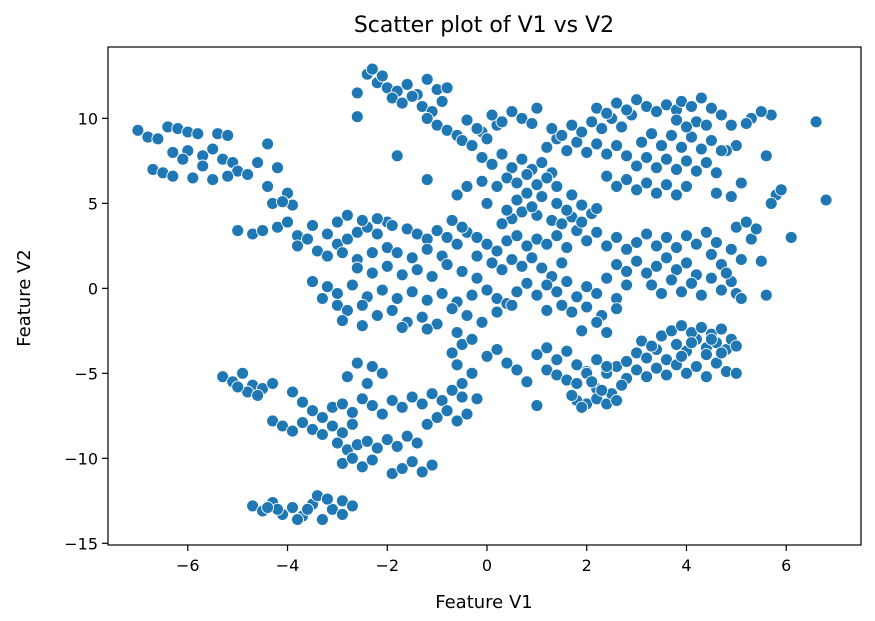  I want to click on x-tick-label: −6, so click(188, 565).